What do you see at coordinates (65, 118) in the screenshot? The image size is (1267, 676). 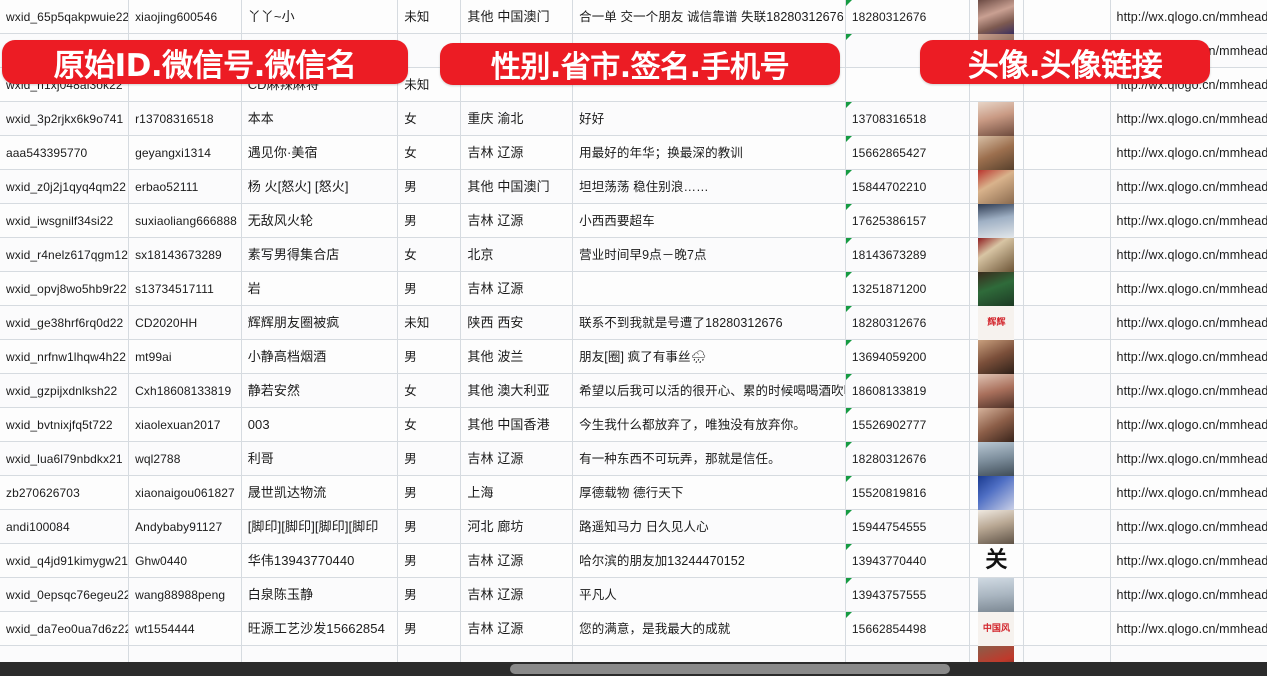 I see `cell-original-id: wxid_3p2rjkx6k9o741` at bounding box center [65, 118].